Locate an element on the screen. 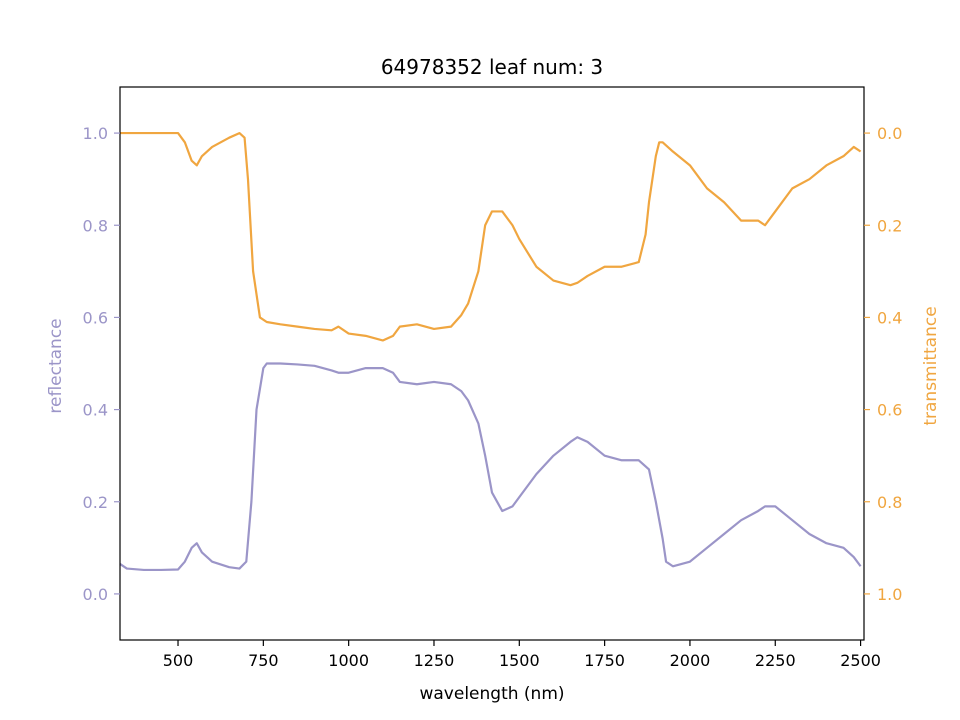  x-tick-label: 1000 is located at coordinates (348, 660).